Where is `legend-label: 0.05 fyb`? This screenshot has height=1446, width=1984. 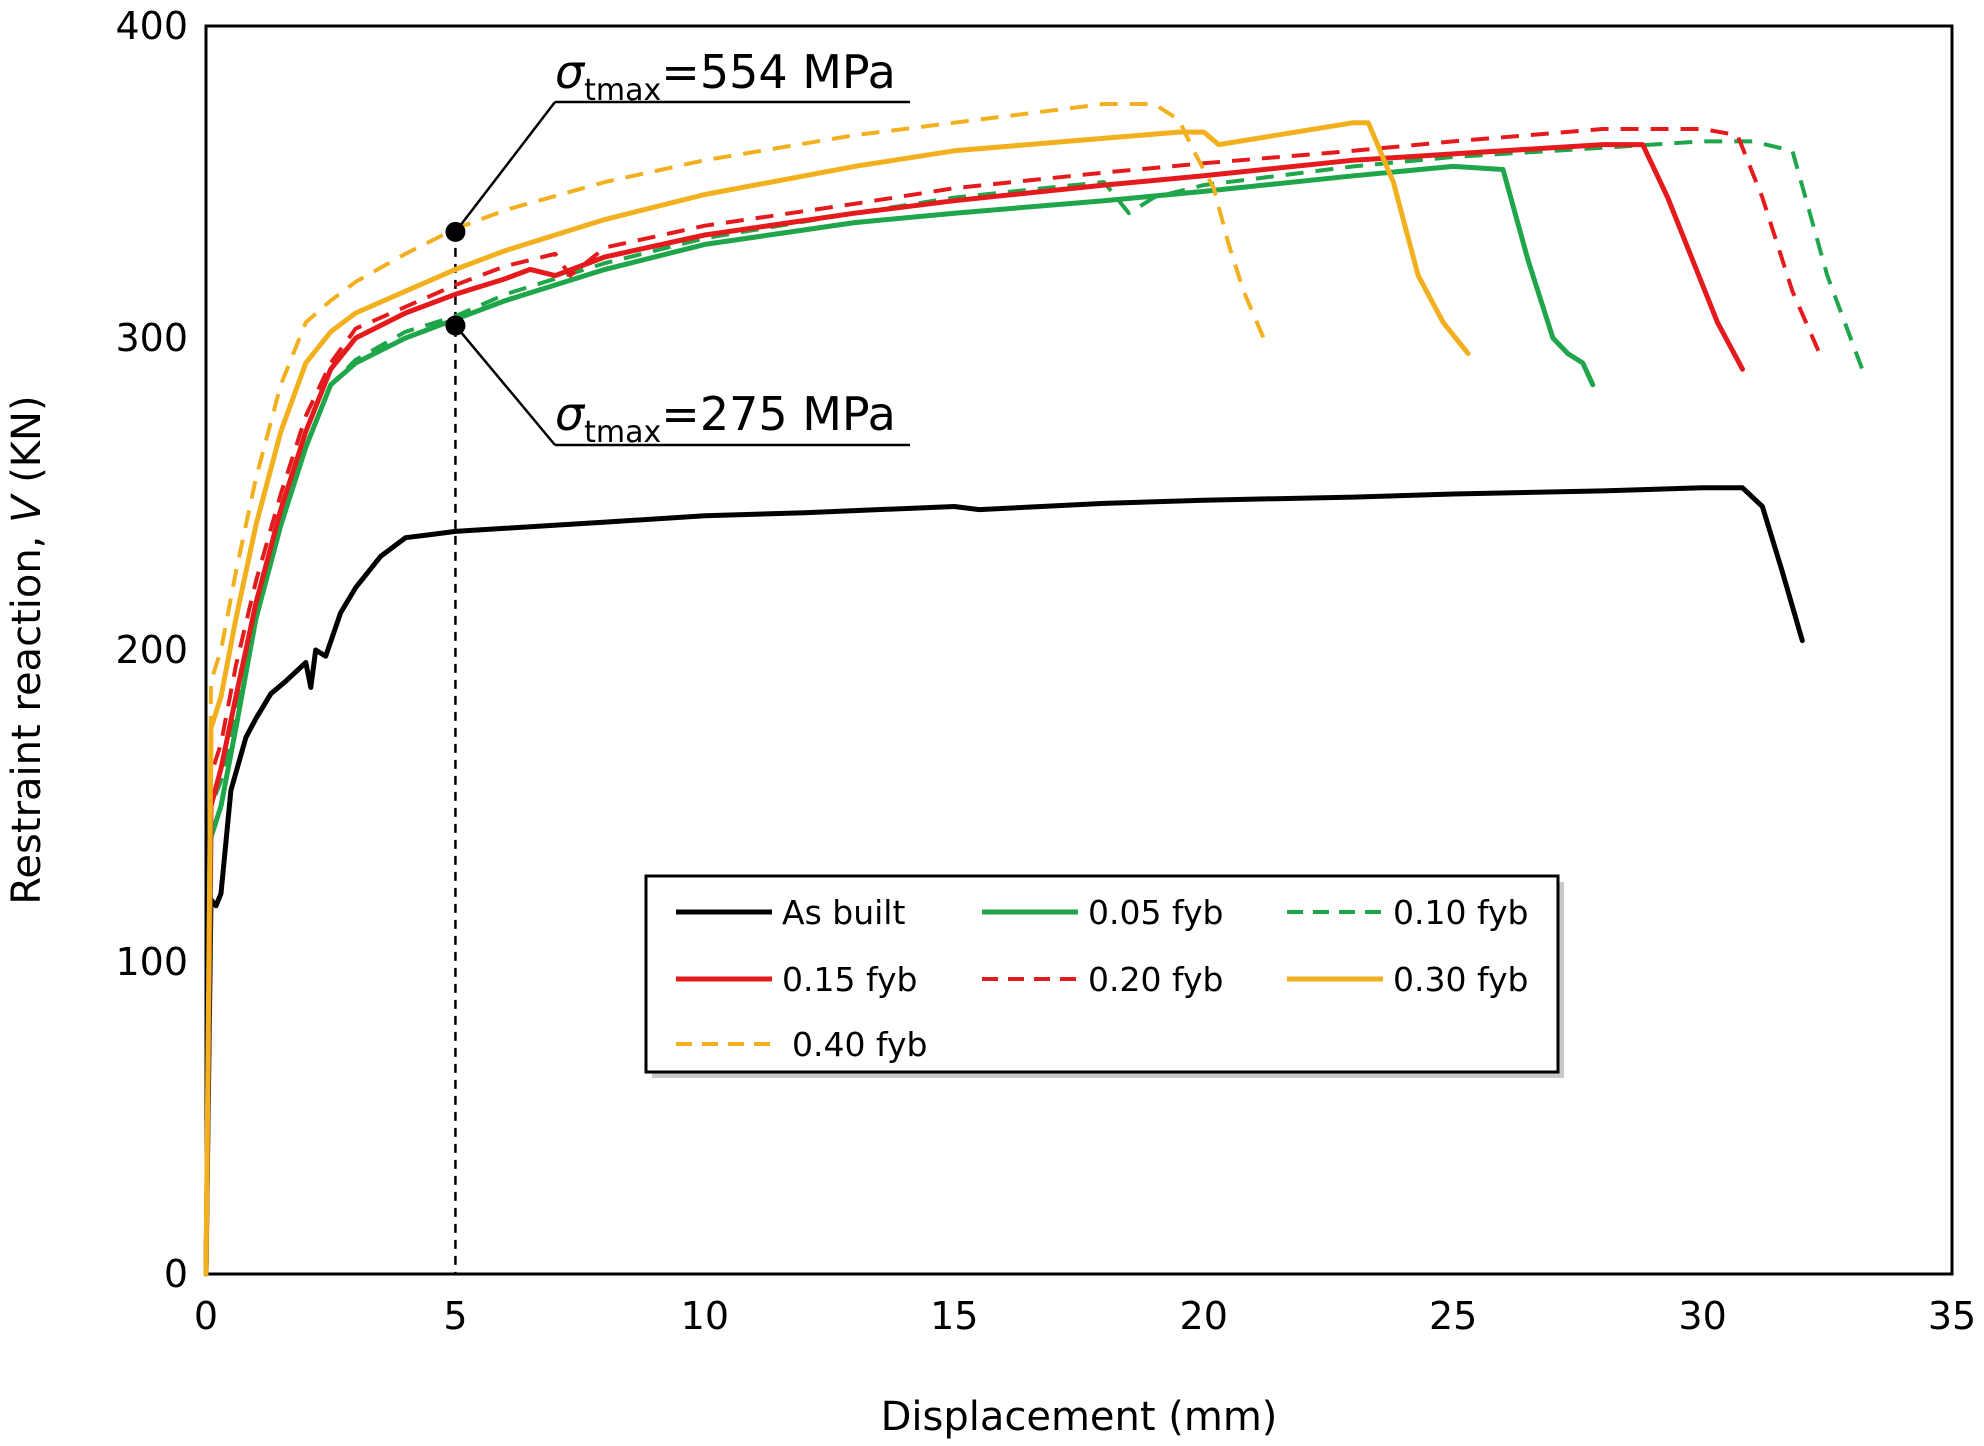 legend-label: 0.05 fyb is located at coordinates (1155, 912).